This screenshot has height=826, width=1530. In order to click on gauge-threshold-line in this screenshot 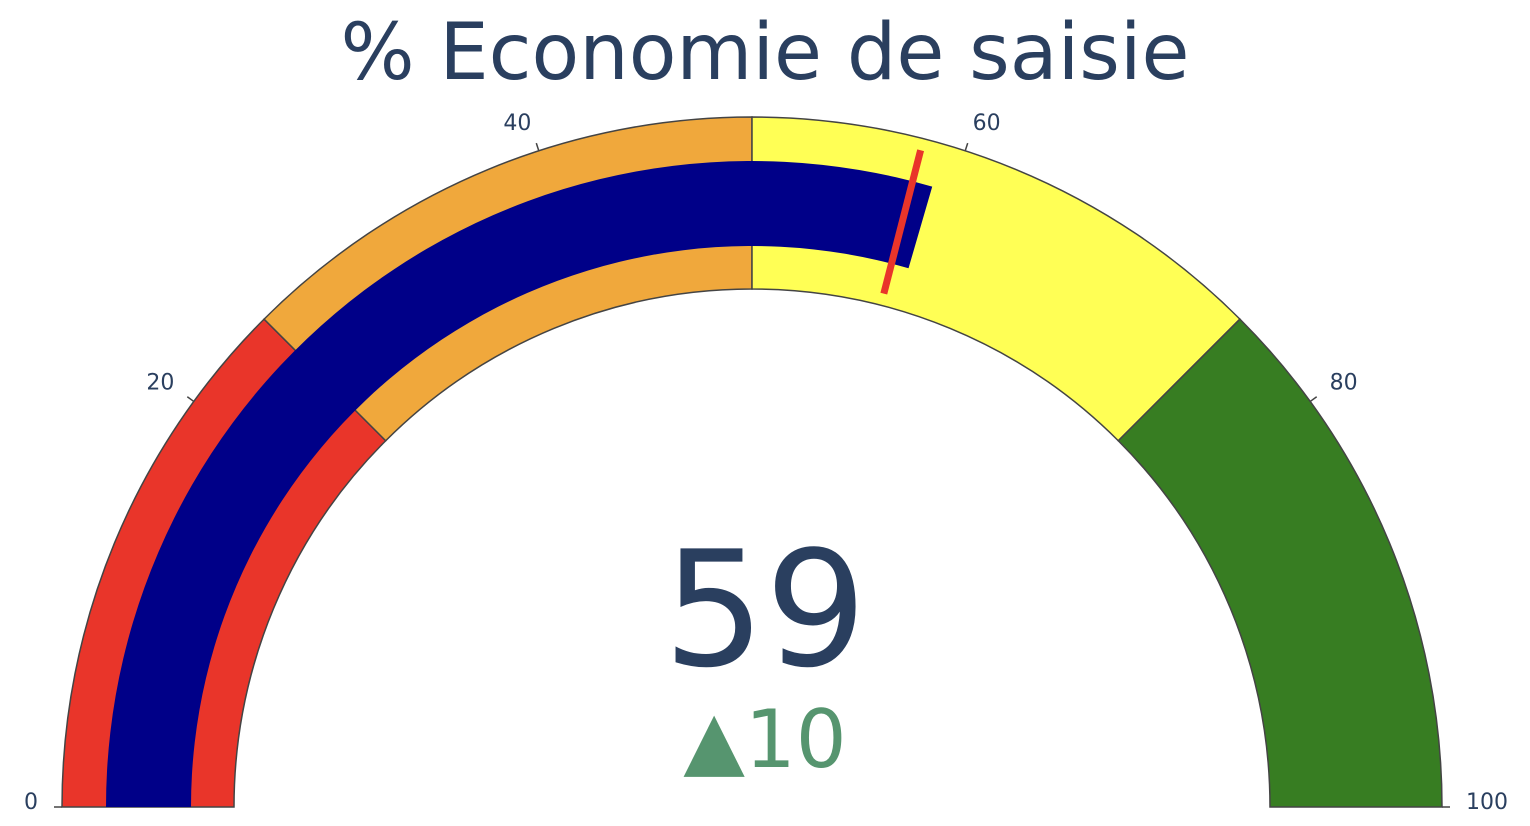, I will do `click(902, 222)`.